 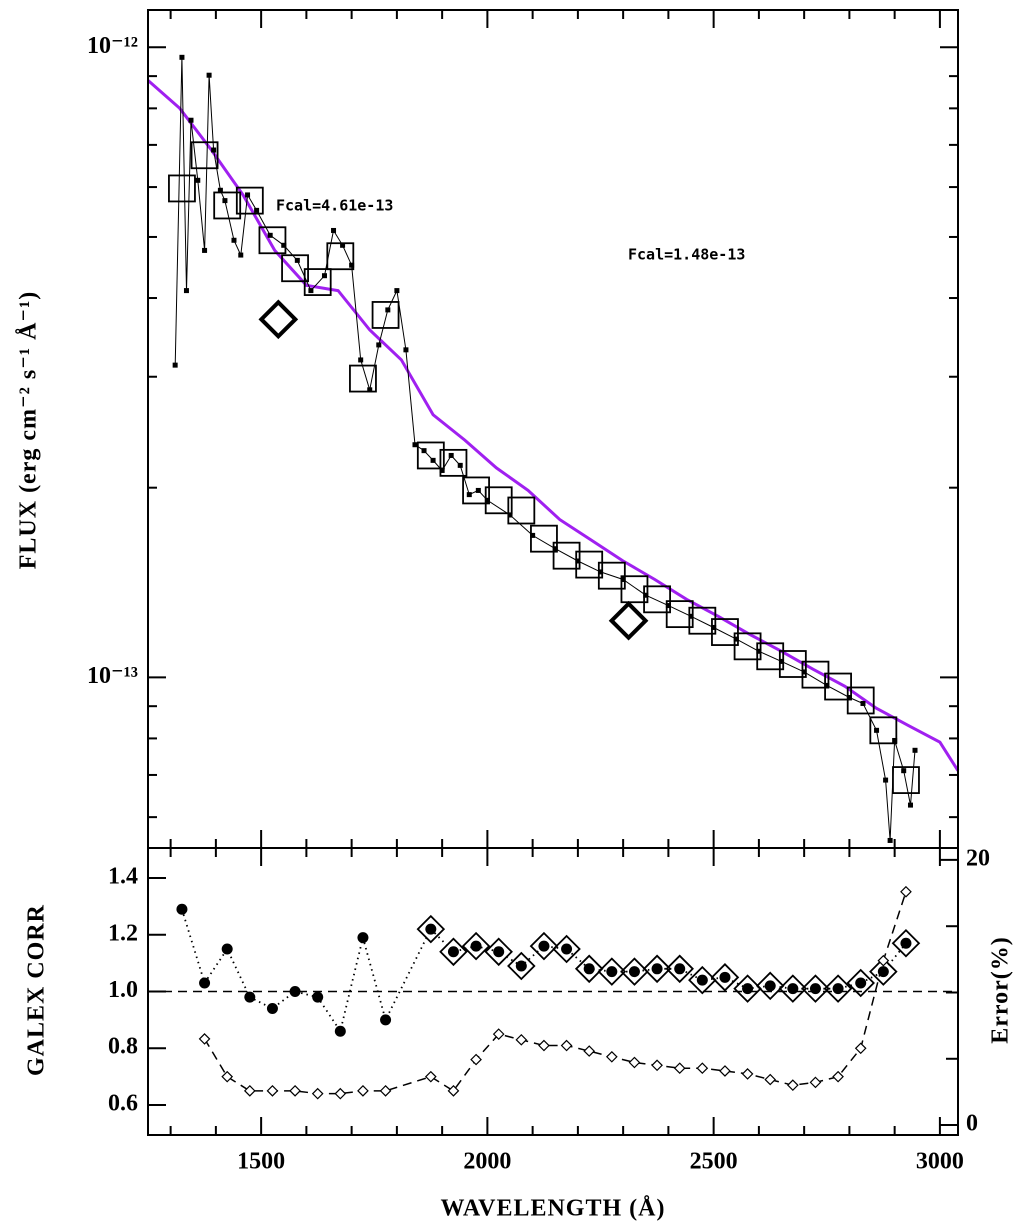 I want to click on x-tick-label: 2500, so click(x=714, y=1162).